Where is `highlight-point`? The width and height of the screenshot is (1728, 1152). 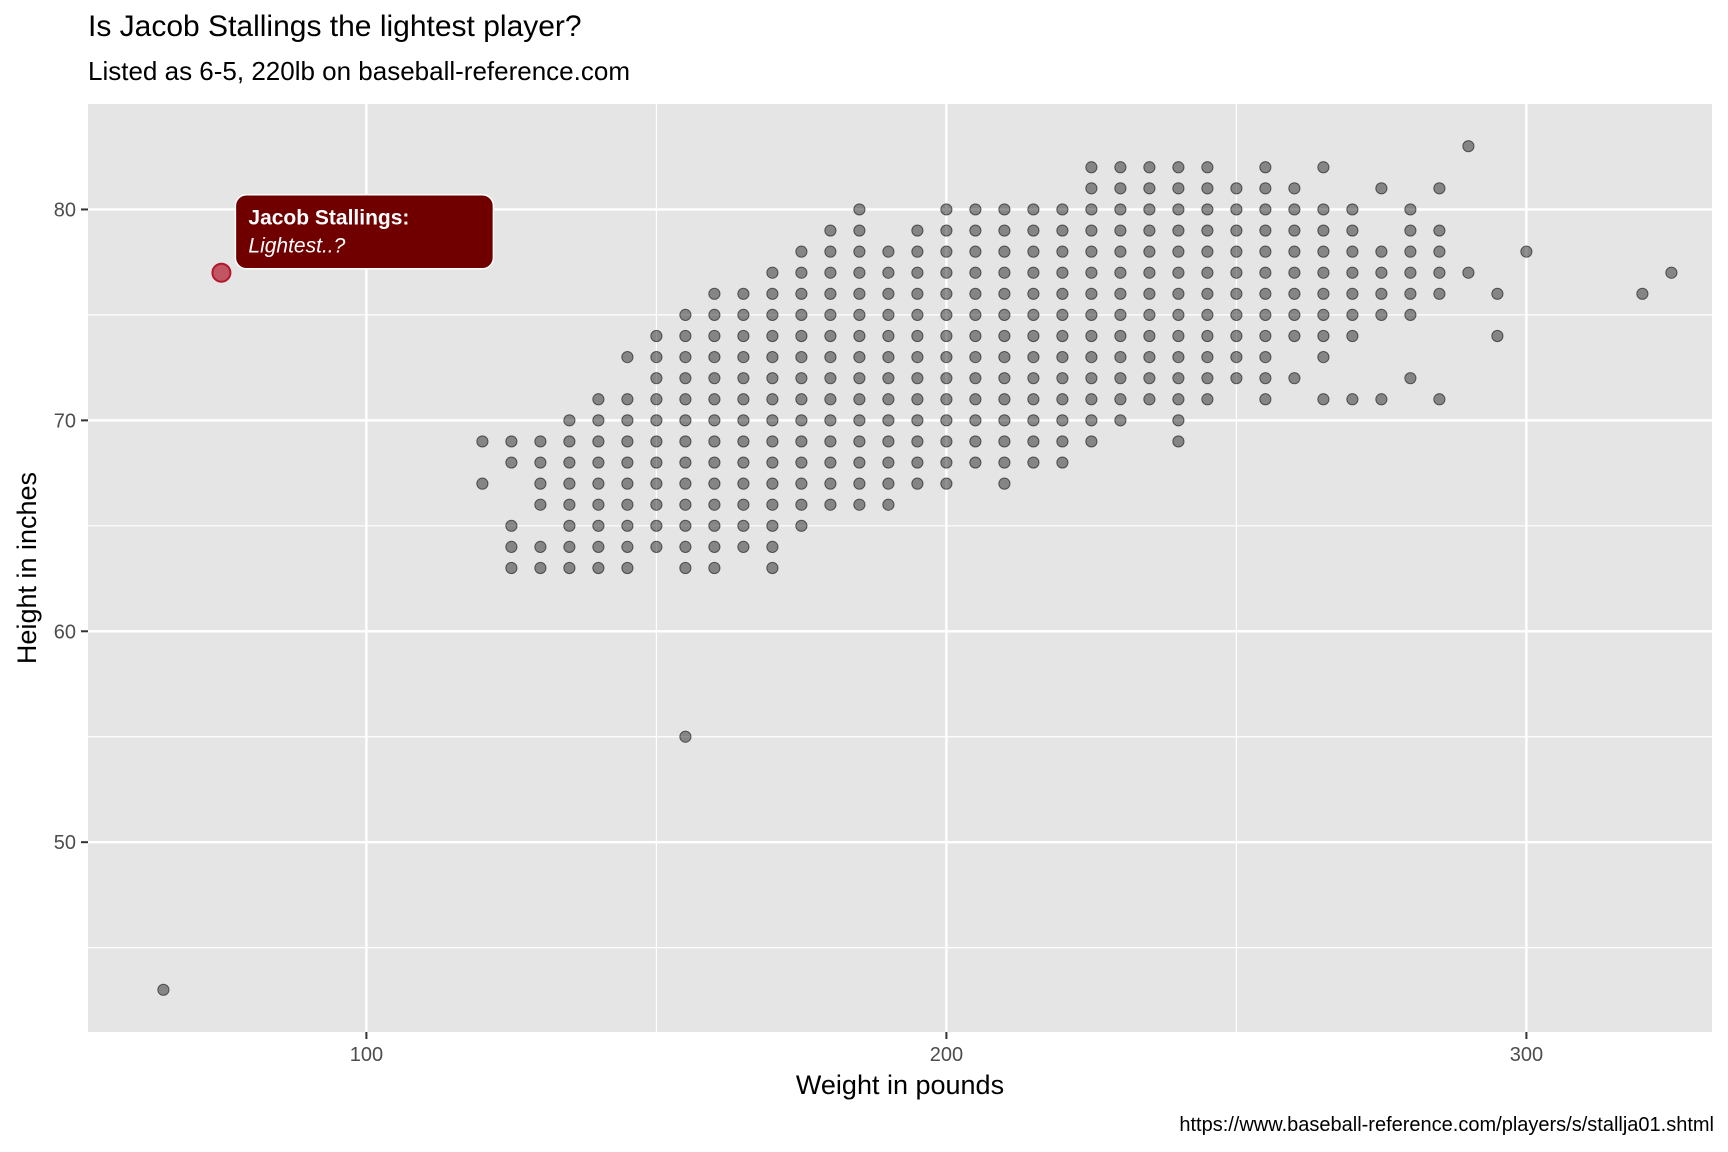 highlight-point is located at coordinates (221, 272).